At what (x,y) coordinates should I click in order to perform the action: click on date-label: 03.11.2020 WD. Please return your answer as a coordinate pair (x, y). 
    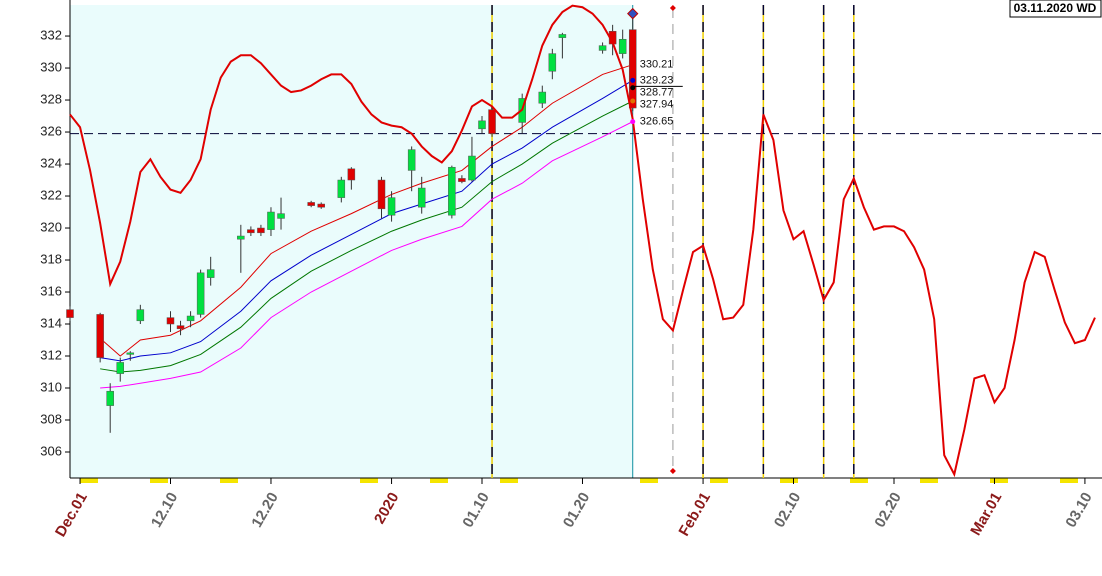
    Looking at the image, I should click on (1055, 8).